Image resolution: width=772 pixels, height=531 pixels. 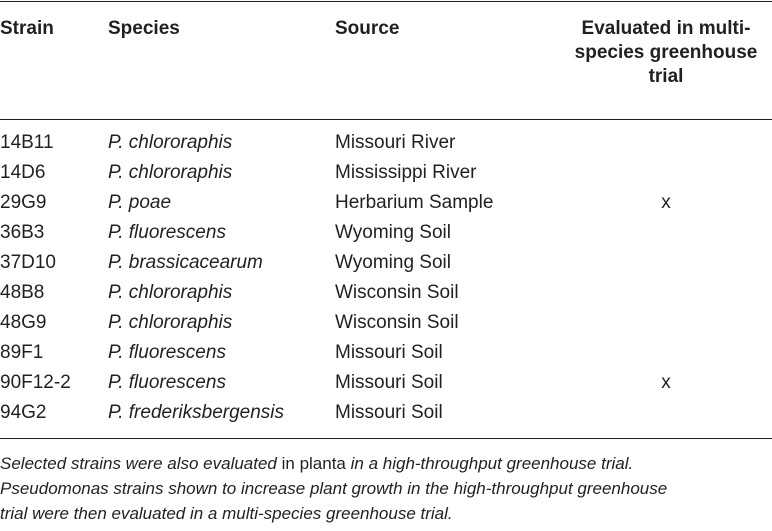 What do you see at coordinates (138, 463) in the screenshot?
I see `footnote-text: Selected strains were also evaluated` at bounding box center [138, 463].